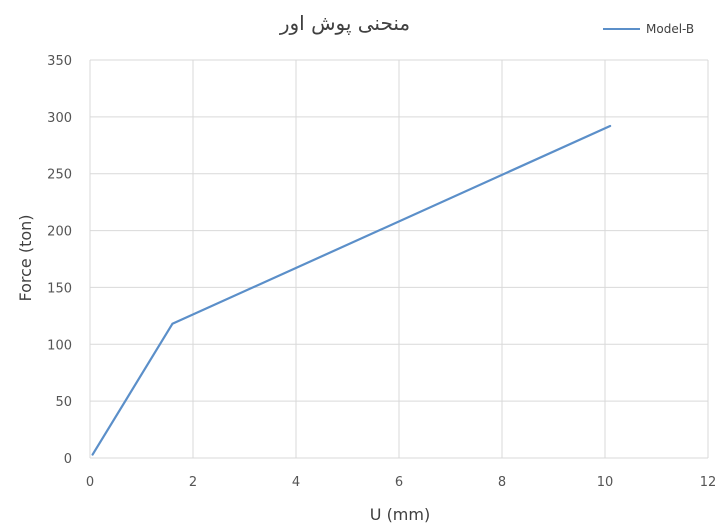 The image size is (719, 529). What do you see at coordinates (708, 482) in the screenshot?
I see `x-tick-label: 12` at bounding box center [708, 482].